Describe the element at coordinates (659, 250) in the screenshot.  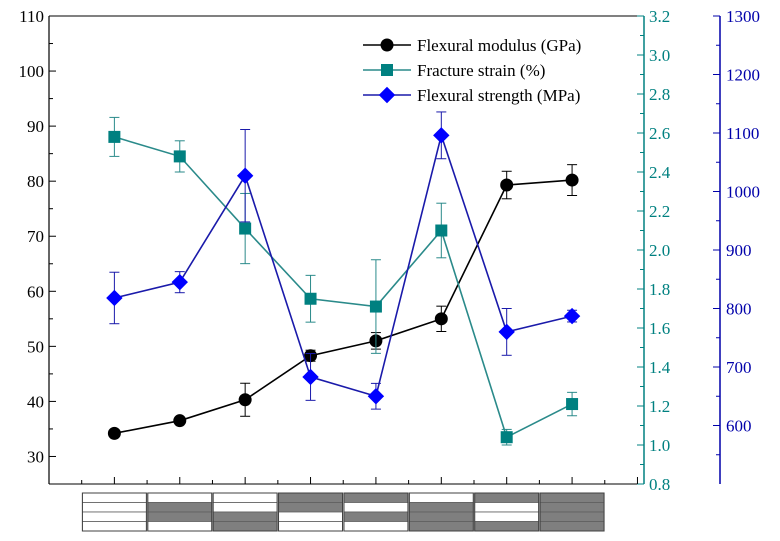
I see `fracture-strain-tick-label: 2.0` at that location.